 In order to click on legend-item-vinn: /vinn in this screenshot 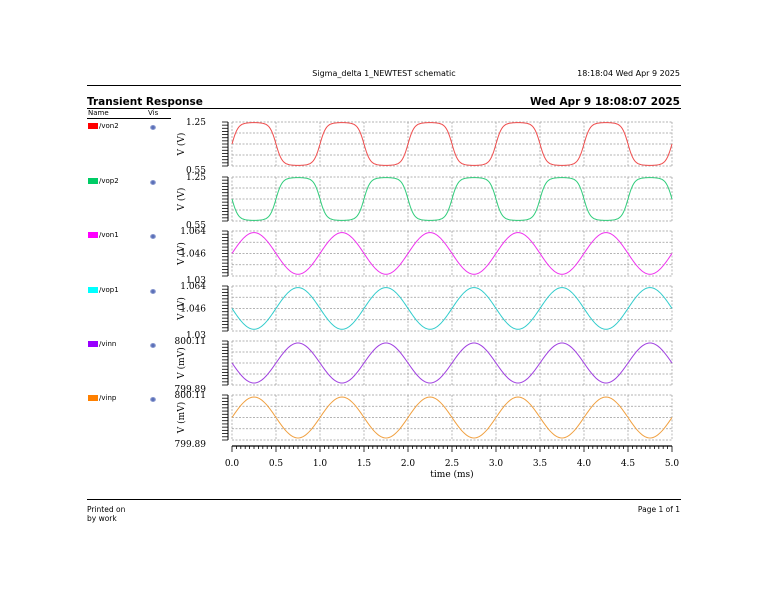, I will do `click(102, 344)`.